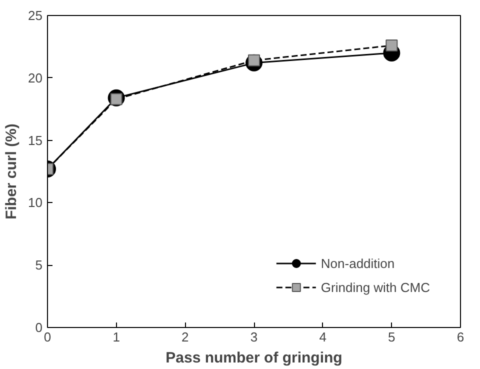 The height and width of the screenshot is (369, 480). What do you see at coordinates (254, 358) in the screenshot?
I see `x-axis-title: Pass number of gringing` at bounding box center [254, 358].